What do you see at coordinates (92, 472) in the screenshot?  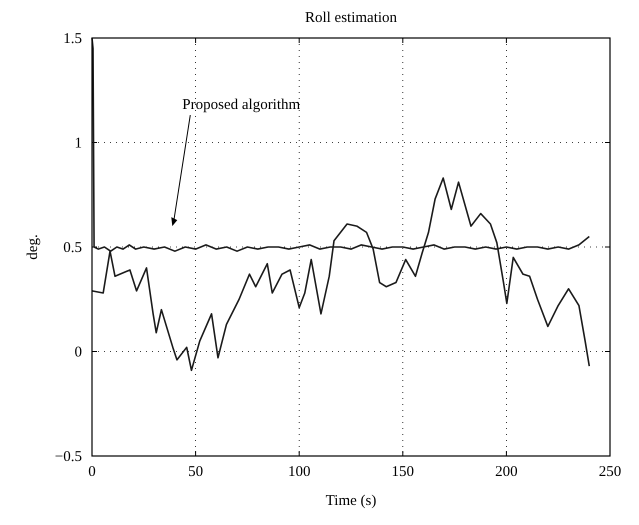 I see `x-tick-label: 0` at bounding box center [92, 472].